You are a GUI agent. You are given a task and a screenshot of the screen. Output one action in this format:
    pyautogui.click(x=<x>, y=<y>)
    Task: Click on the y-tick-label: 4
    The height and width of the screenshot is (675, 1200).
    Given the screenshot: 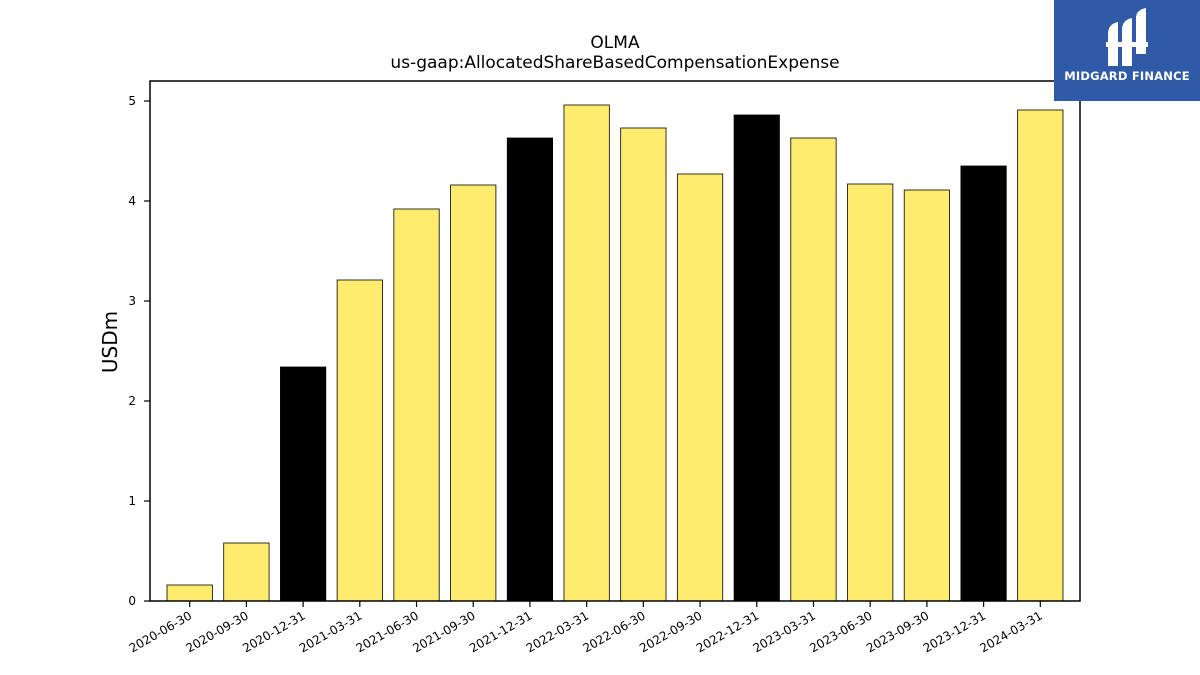 What is the action you would take?
    pyautogui.click(x=132, y=201)
    